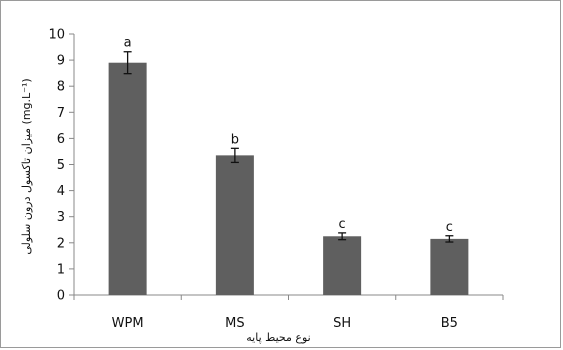 This screenshot has width=563, height=350. Describe the element at coordinates (61, 243) in the screenshot. I see `y-tick-label: 2` at that location.